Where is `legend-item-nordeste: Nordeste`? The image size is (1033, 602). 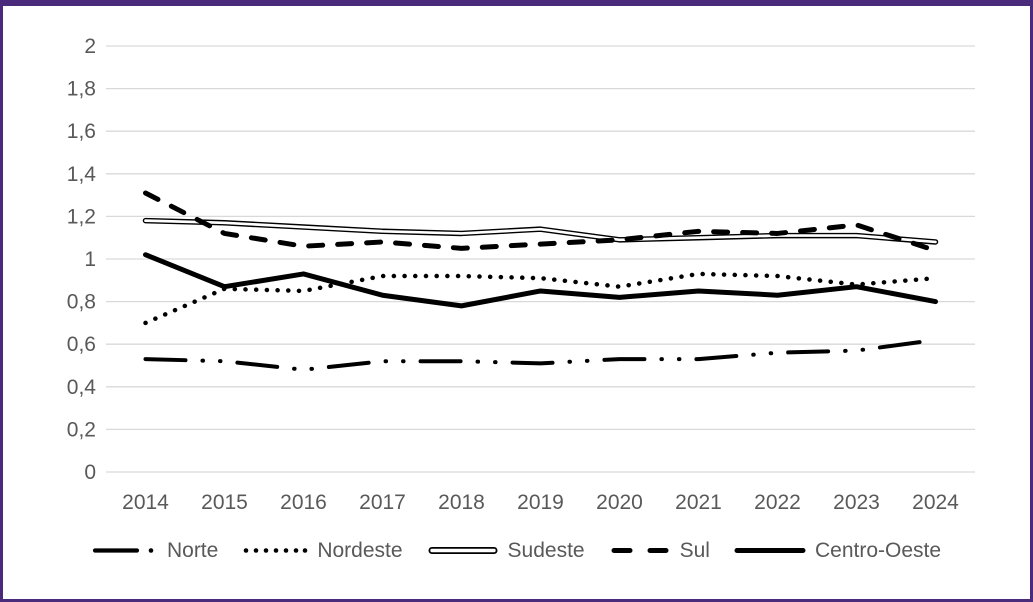 legend-item-nordeste: Nordeste is located at coordinates (322, 550).